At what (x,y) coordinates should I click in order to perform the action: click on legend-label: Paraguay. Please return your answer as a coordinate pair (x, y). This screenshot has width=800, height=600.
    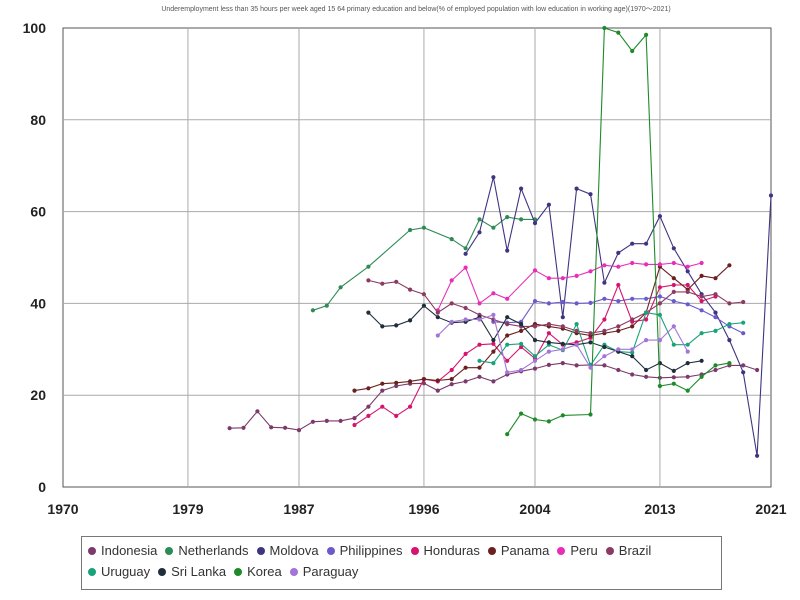
    Looking at the image, I should click on (330, 571).